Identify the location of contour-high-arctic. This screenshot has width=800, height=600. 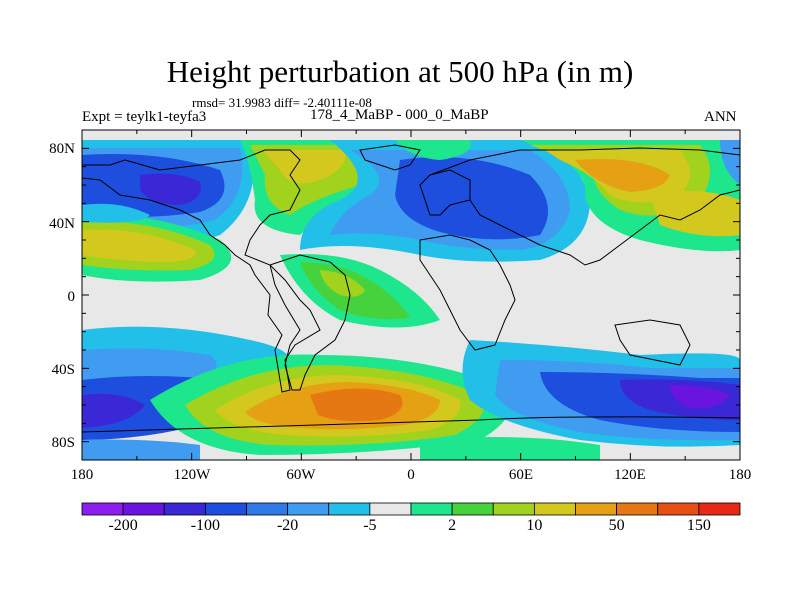
(433, 150).